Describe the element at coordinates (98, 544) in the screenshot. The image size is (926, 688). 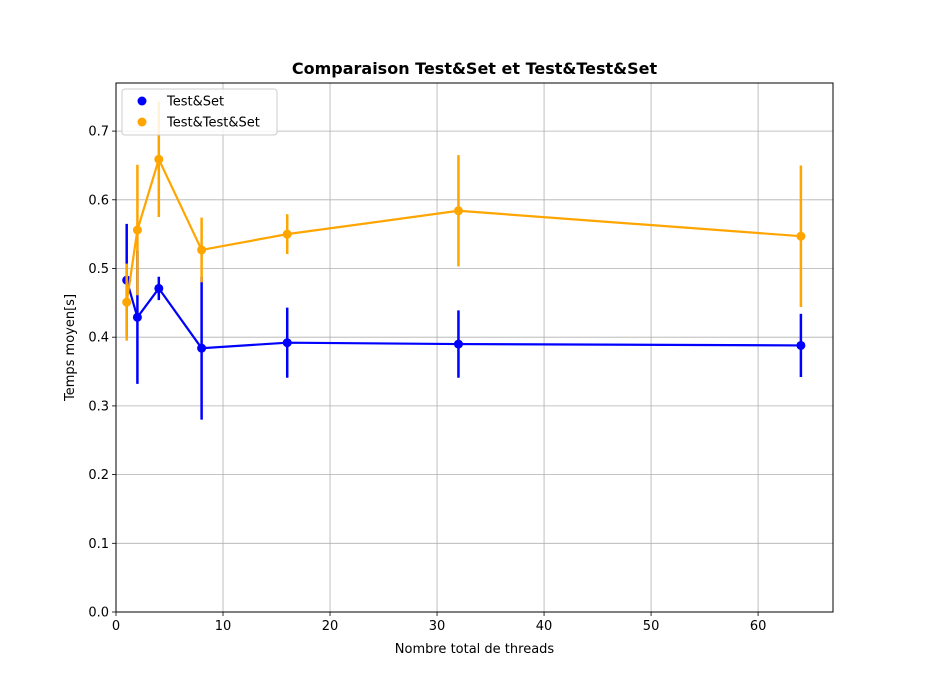
I see `y-tick-label: 0.1` at that location.